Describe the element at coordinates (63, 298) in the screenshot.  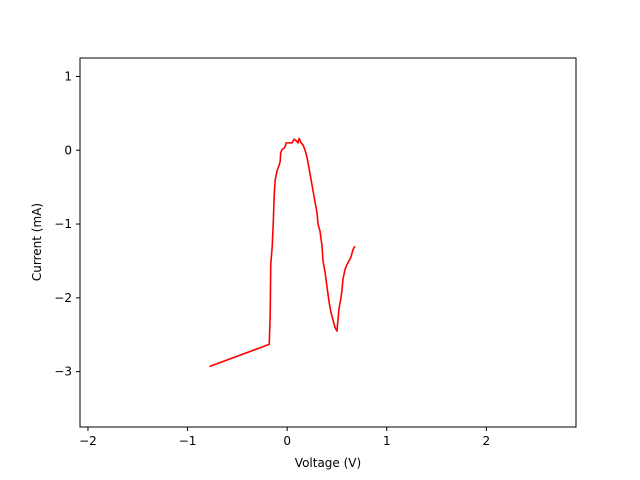
I see `y-tick-label: −2` at that location.